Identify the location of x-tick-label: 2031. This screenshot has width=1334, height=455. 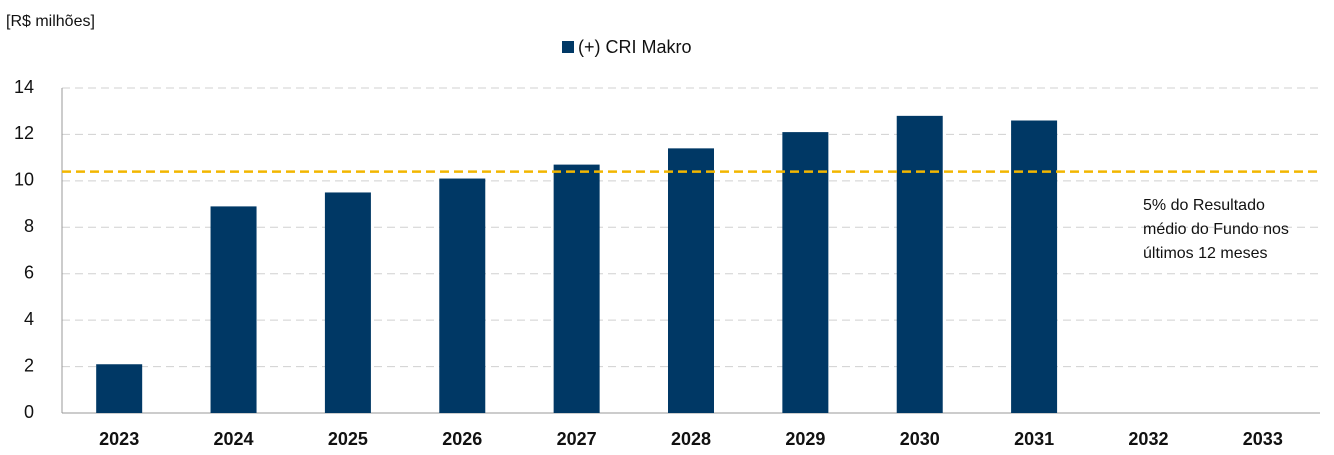
(1034, 439).